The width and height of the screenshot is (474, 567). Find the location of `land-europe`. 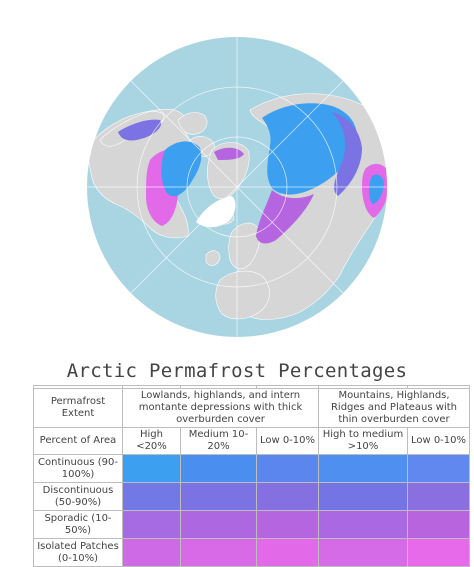

land-europe is located at coordinates (242, 295).